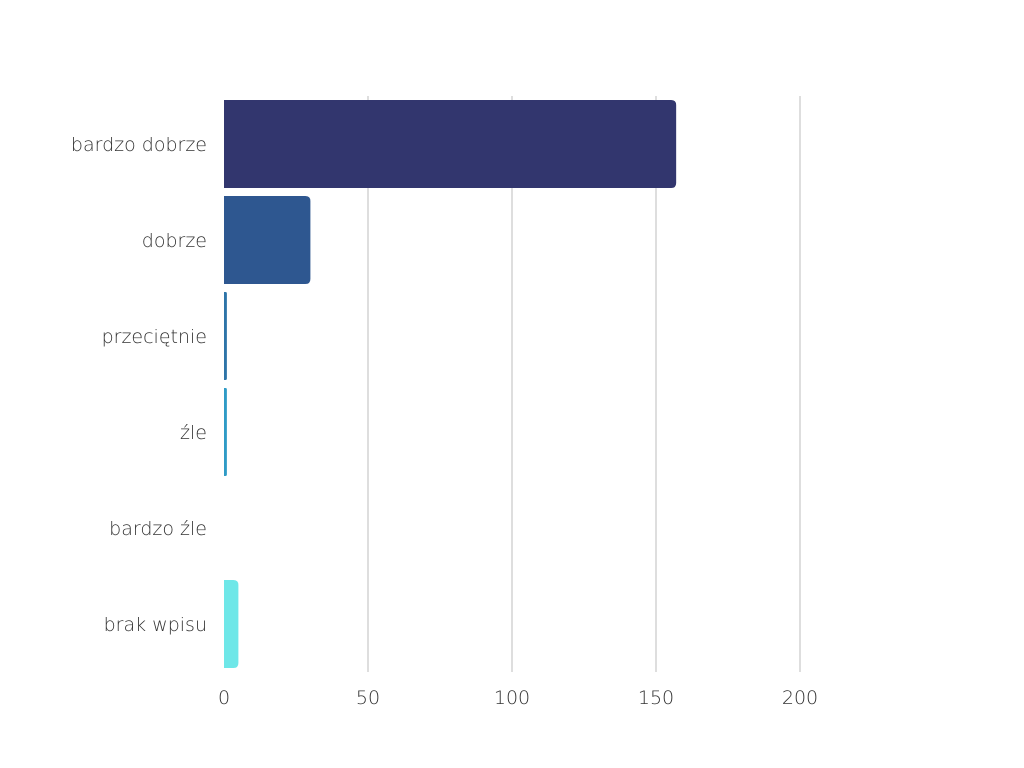 Image resolution: width=1024 pixels, height=768 pixels. I want to click on x-tick-label: 0, so click(224, 698).